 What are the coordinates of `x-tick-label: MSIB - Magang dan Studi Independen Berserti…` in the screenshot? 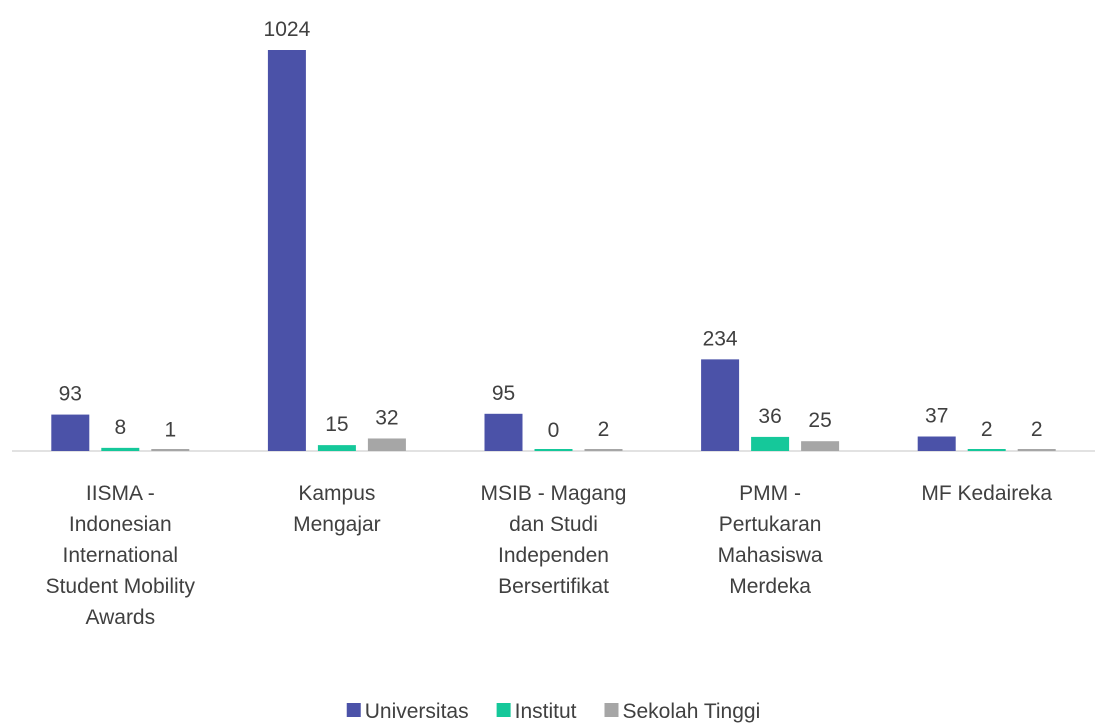 It's located at (554, 540).